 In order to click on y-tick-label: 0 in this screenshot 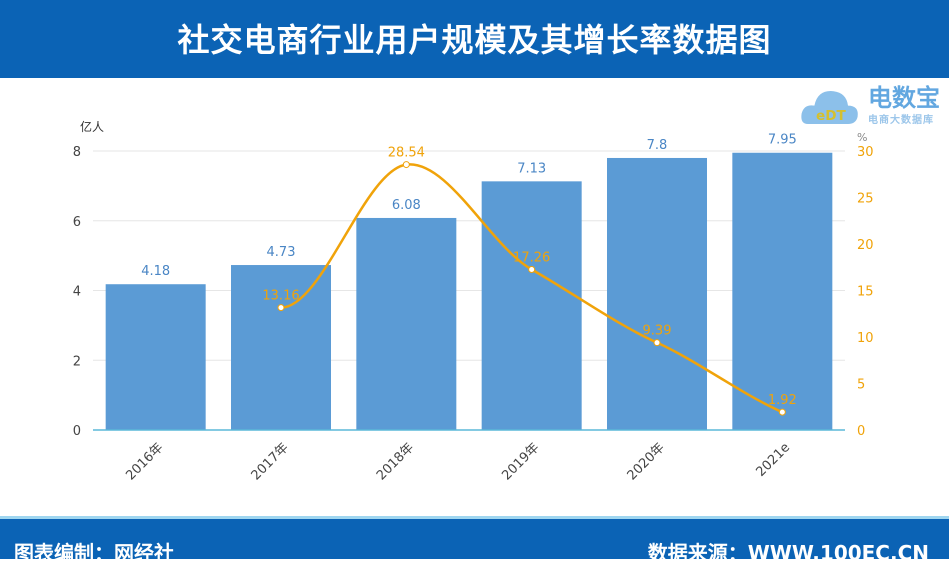, I will do `click(77, 431)`.